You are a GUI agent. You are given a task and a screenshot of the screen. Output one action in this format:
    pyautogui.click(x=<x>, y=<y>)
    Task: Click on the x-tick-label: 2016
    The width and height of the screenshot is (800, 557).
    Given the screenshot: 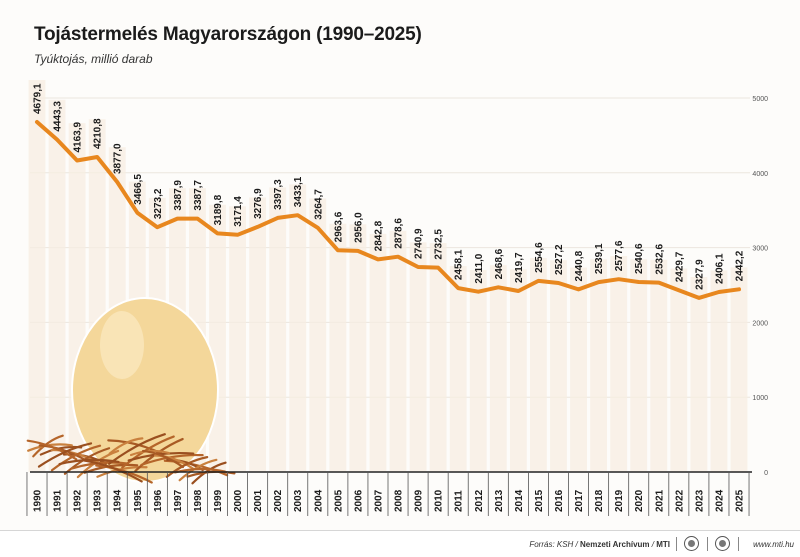 What is the action you would take?
    pyautogui.click(x=559, y=500)
    